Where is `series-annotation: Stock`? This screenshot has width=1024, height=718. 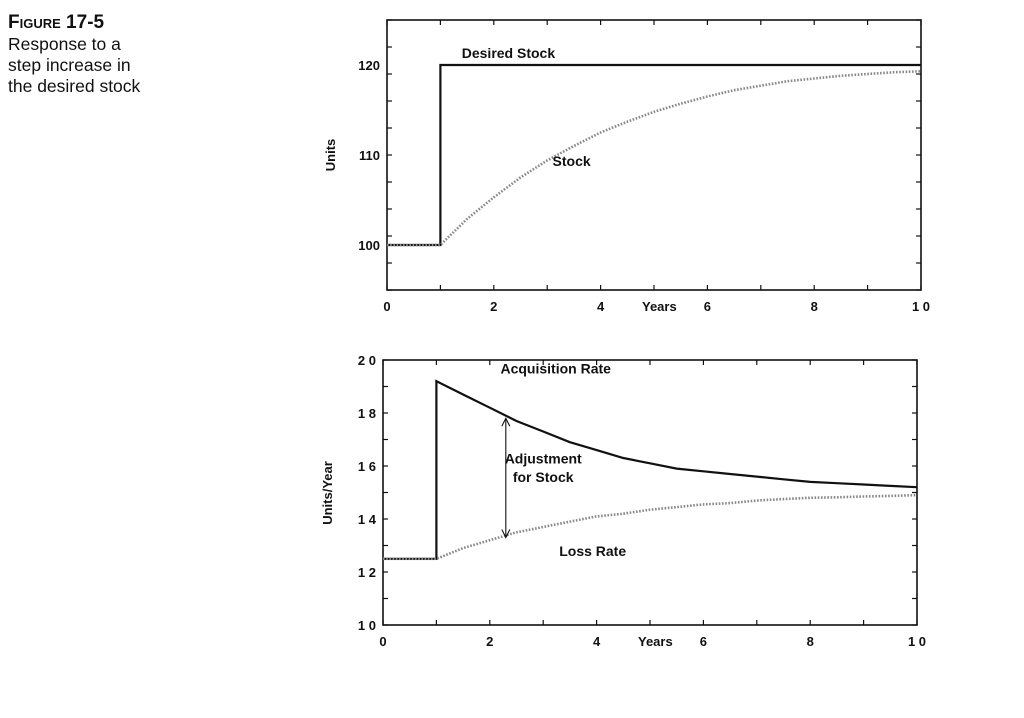 series-annotation: Stock is located at coordinates (572, 161).